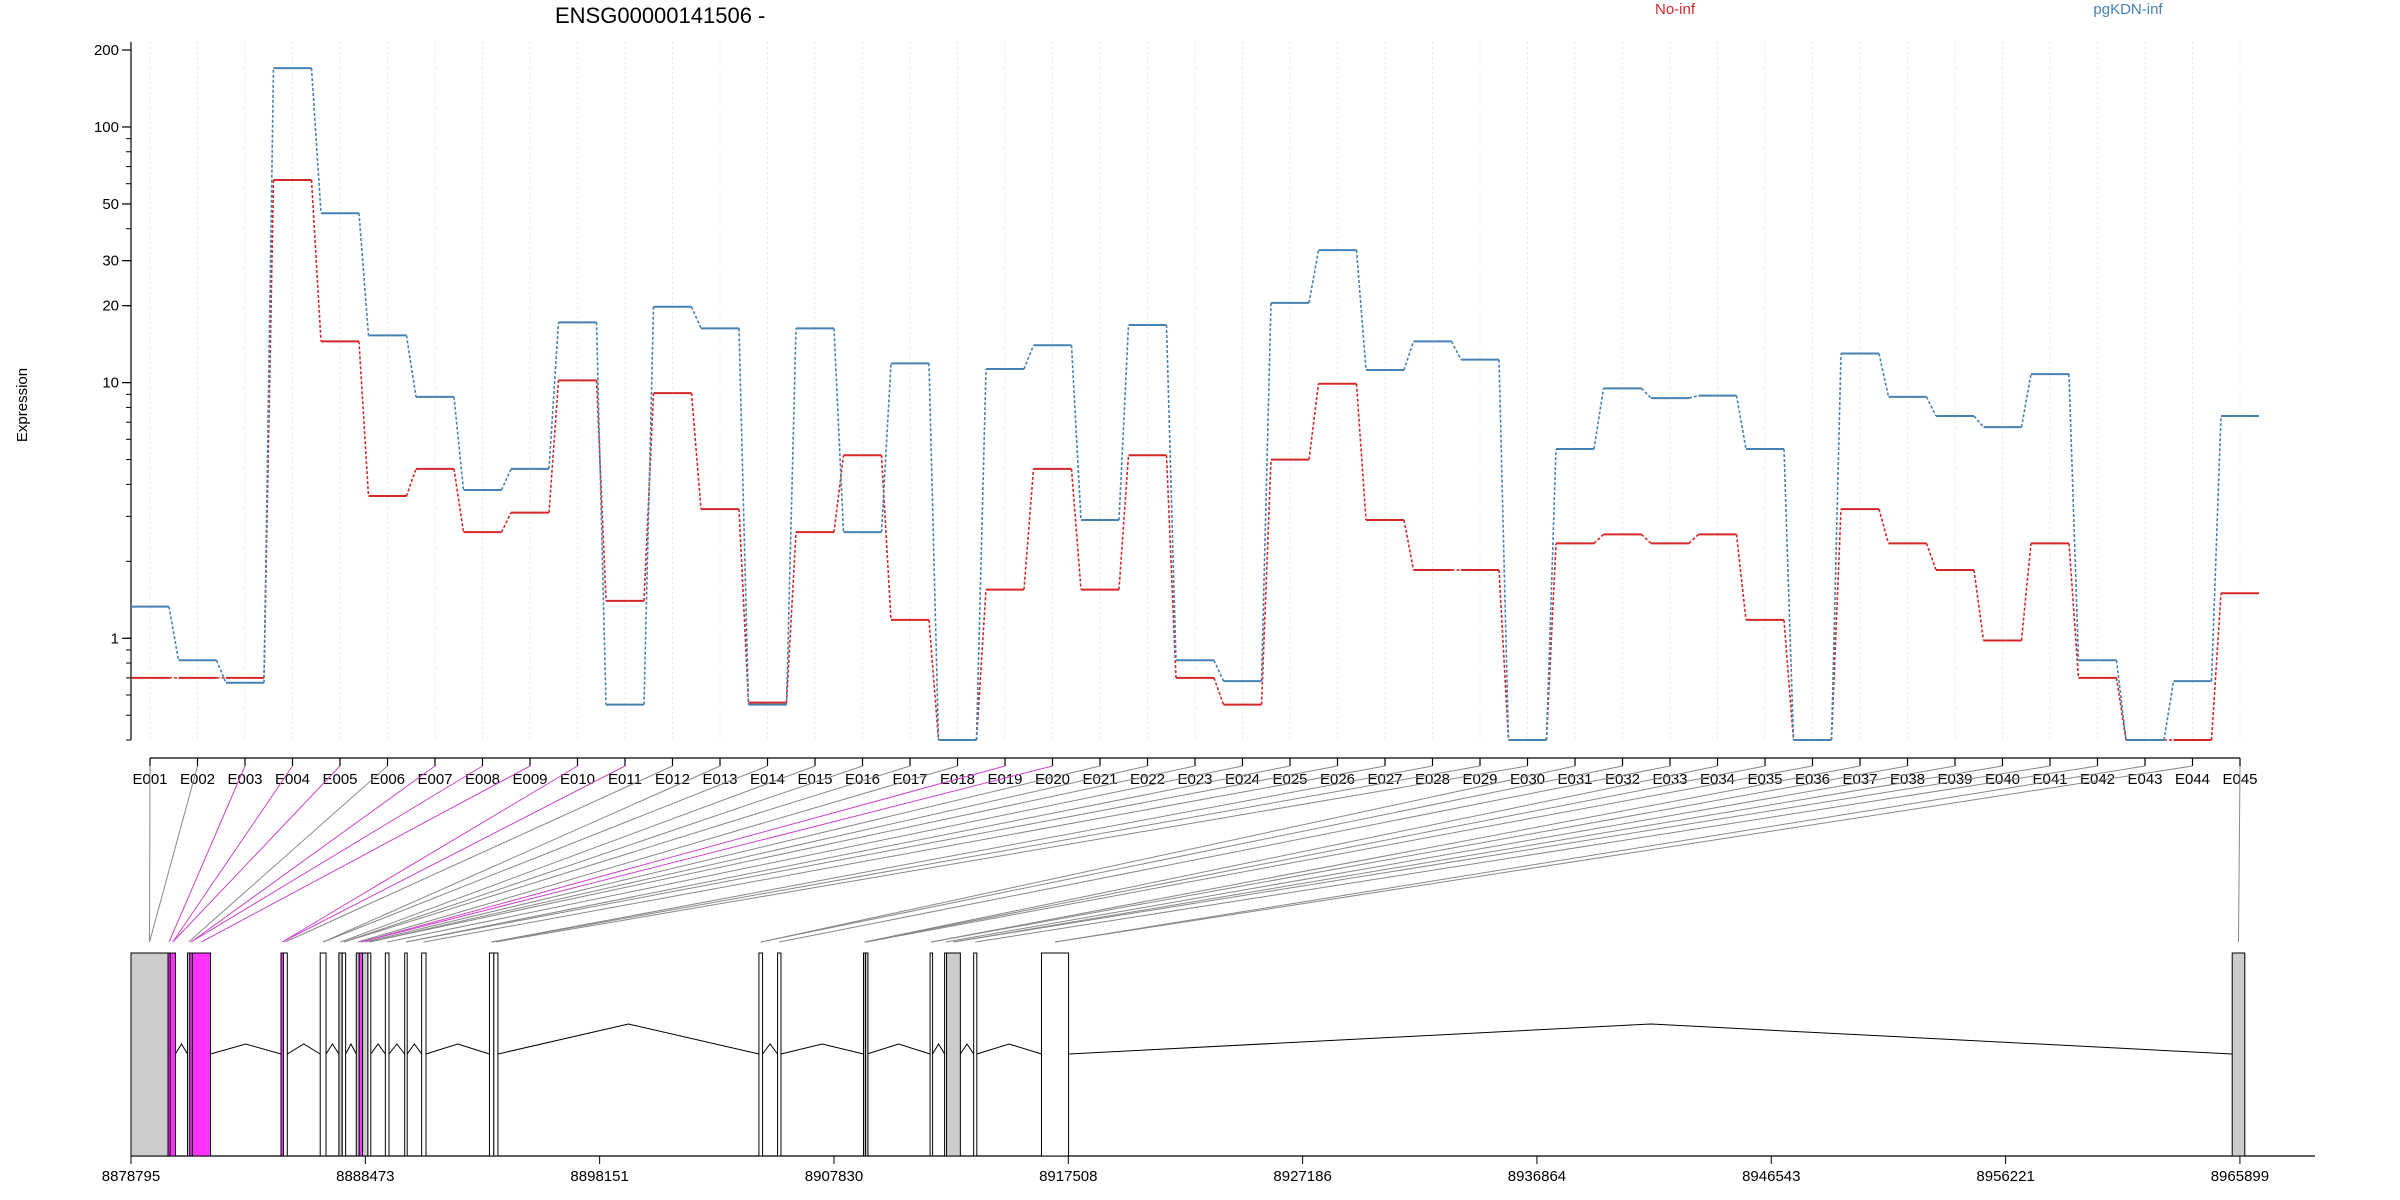  What do you see at coordinates (22, 405) in the screenshot?
I see `y-axis-label: Expression` at bounding box center [22, 405].